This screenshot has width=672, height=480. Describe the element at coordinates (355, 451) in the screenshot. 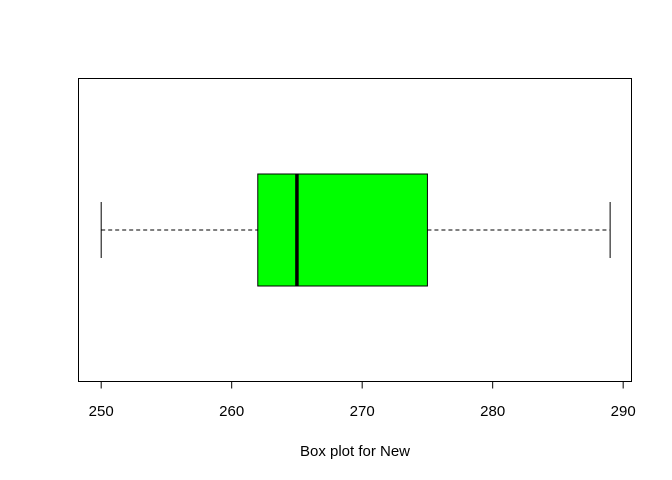

I see `x-axis-title: Box plot for New` at that location.